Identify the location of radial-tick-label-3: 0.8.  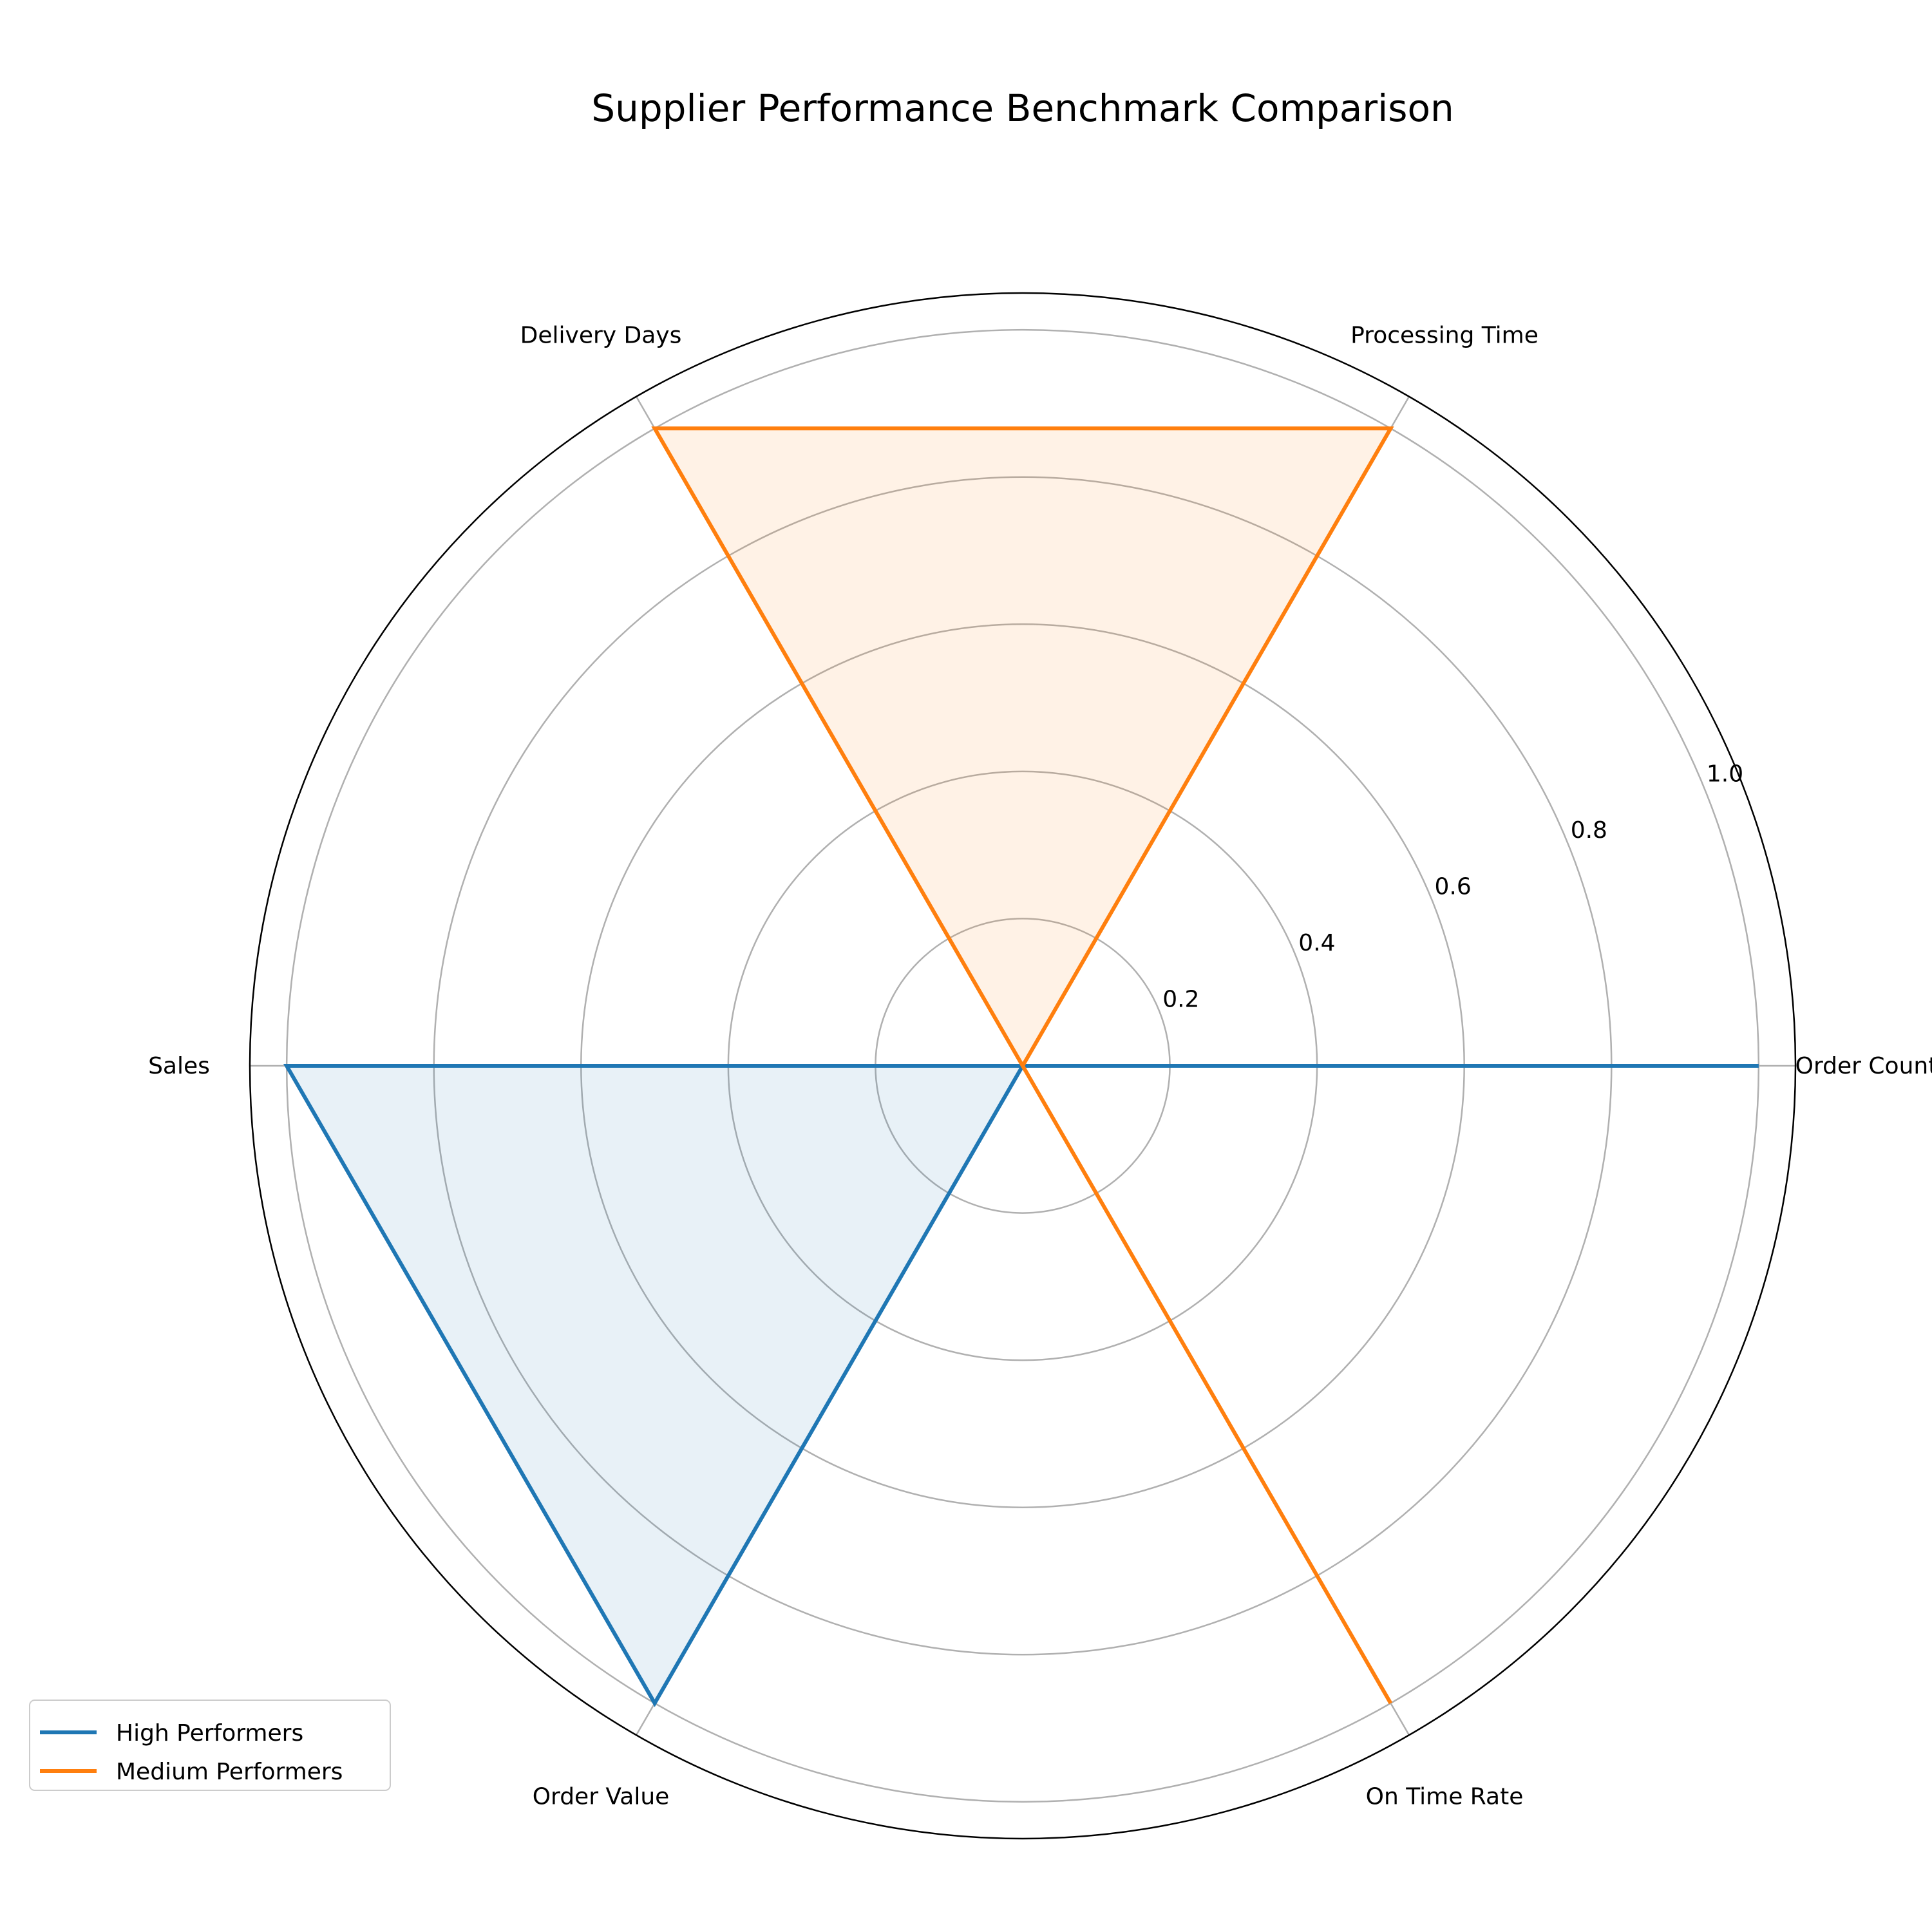
(1589, 830).